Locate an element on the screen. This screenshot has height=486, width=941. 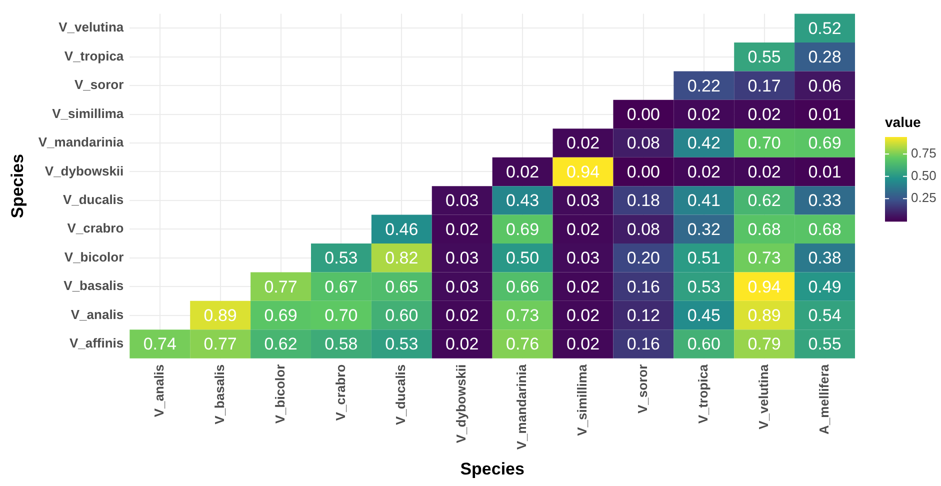
x-tick-label: V_simillima is located at coordinates (582, 400).